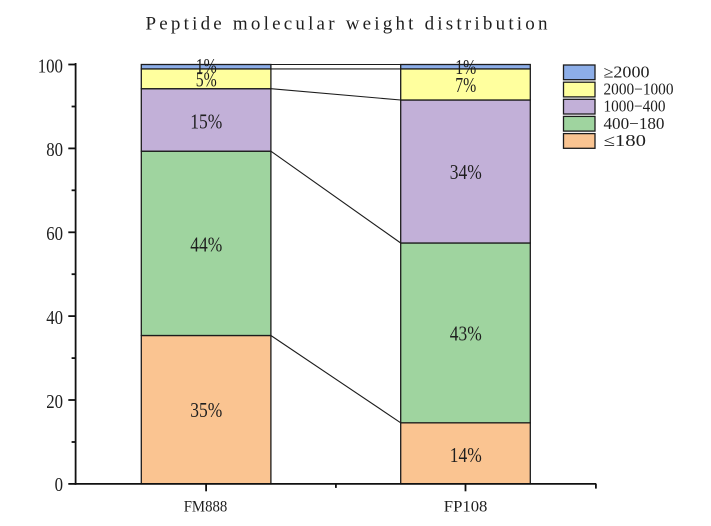  What do you see at coordinates (50, 66) in the screenshot?
I see `svg-text: 100` at bounding box center [50, 66].